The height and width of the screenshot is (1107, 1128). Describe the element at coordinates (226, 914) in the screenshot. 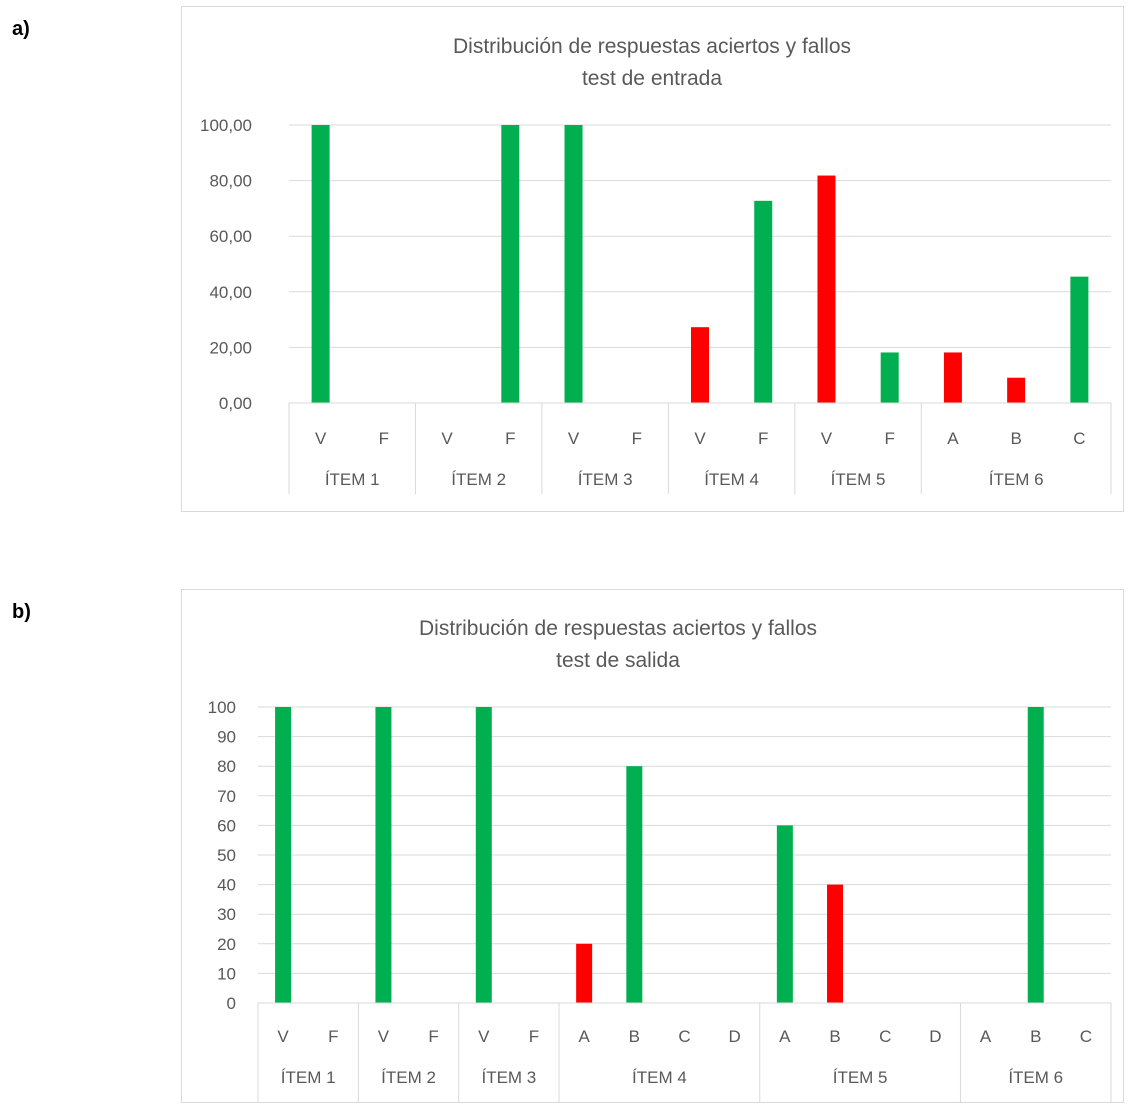

I see `y-tick-label: 30` at that location.